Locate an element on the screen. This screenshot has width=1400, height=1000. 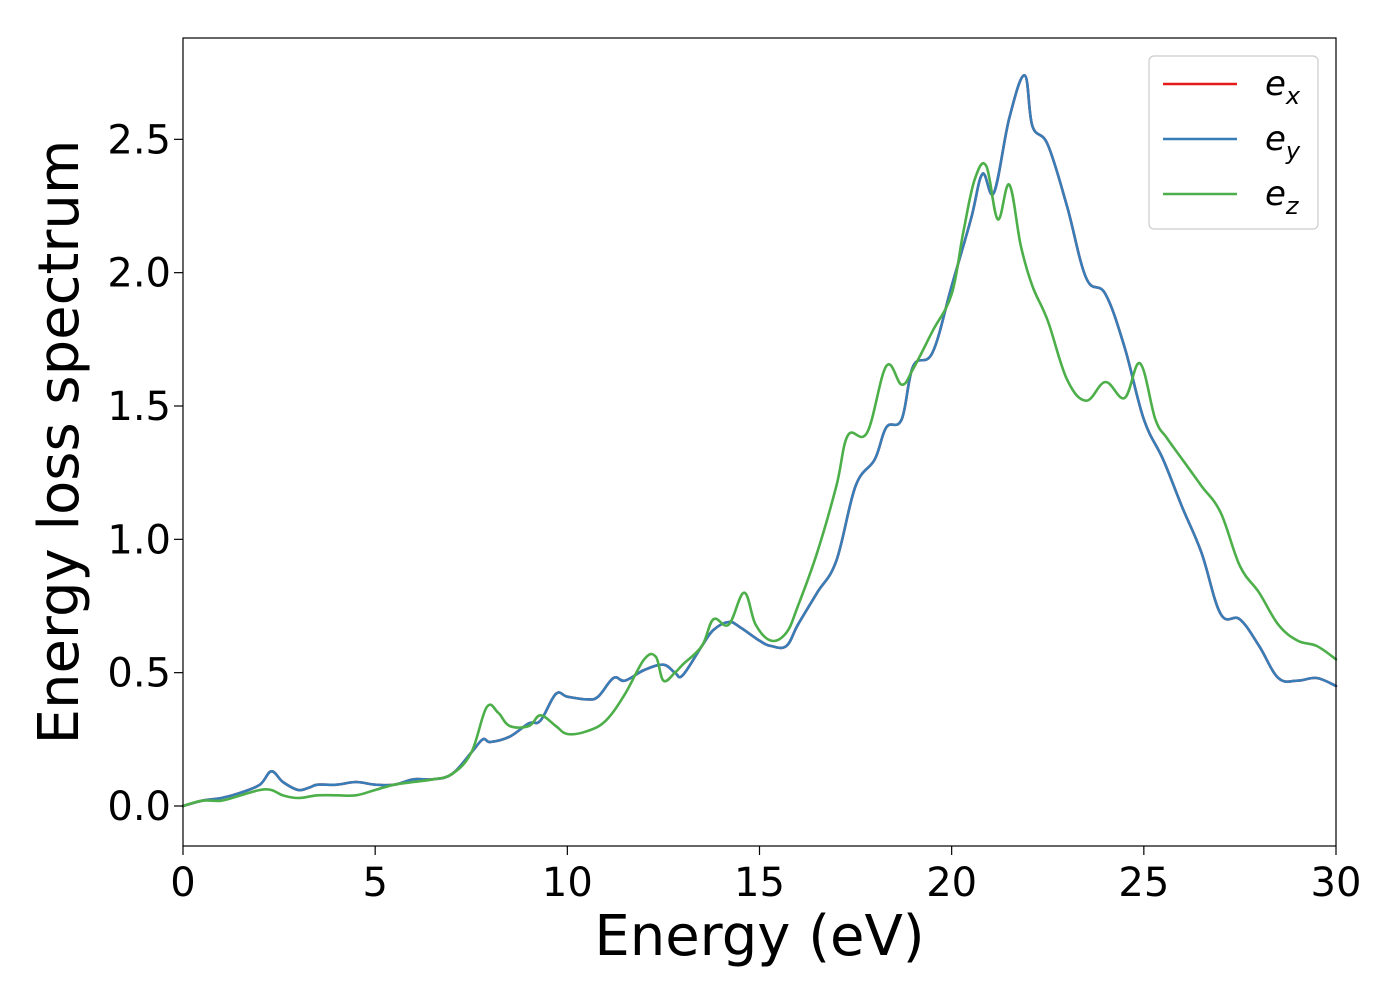
x-tick-label: 0 is located at coordinates (182, 883).